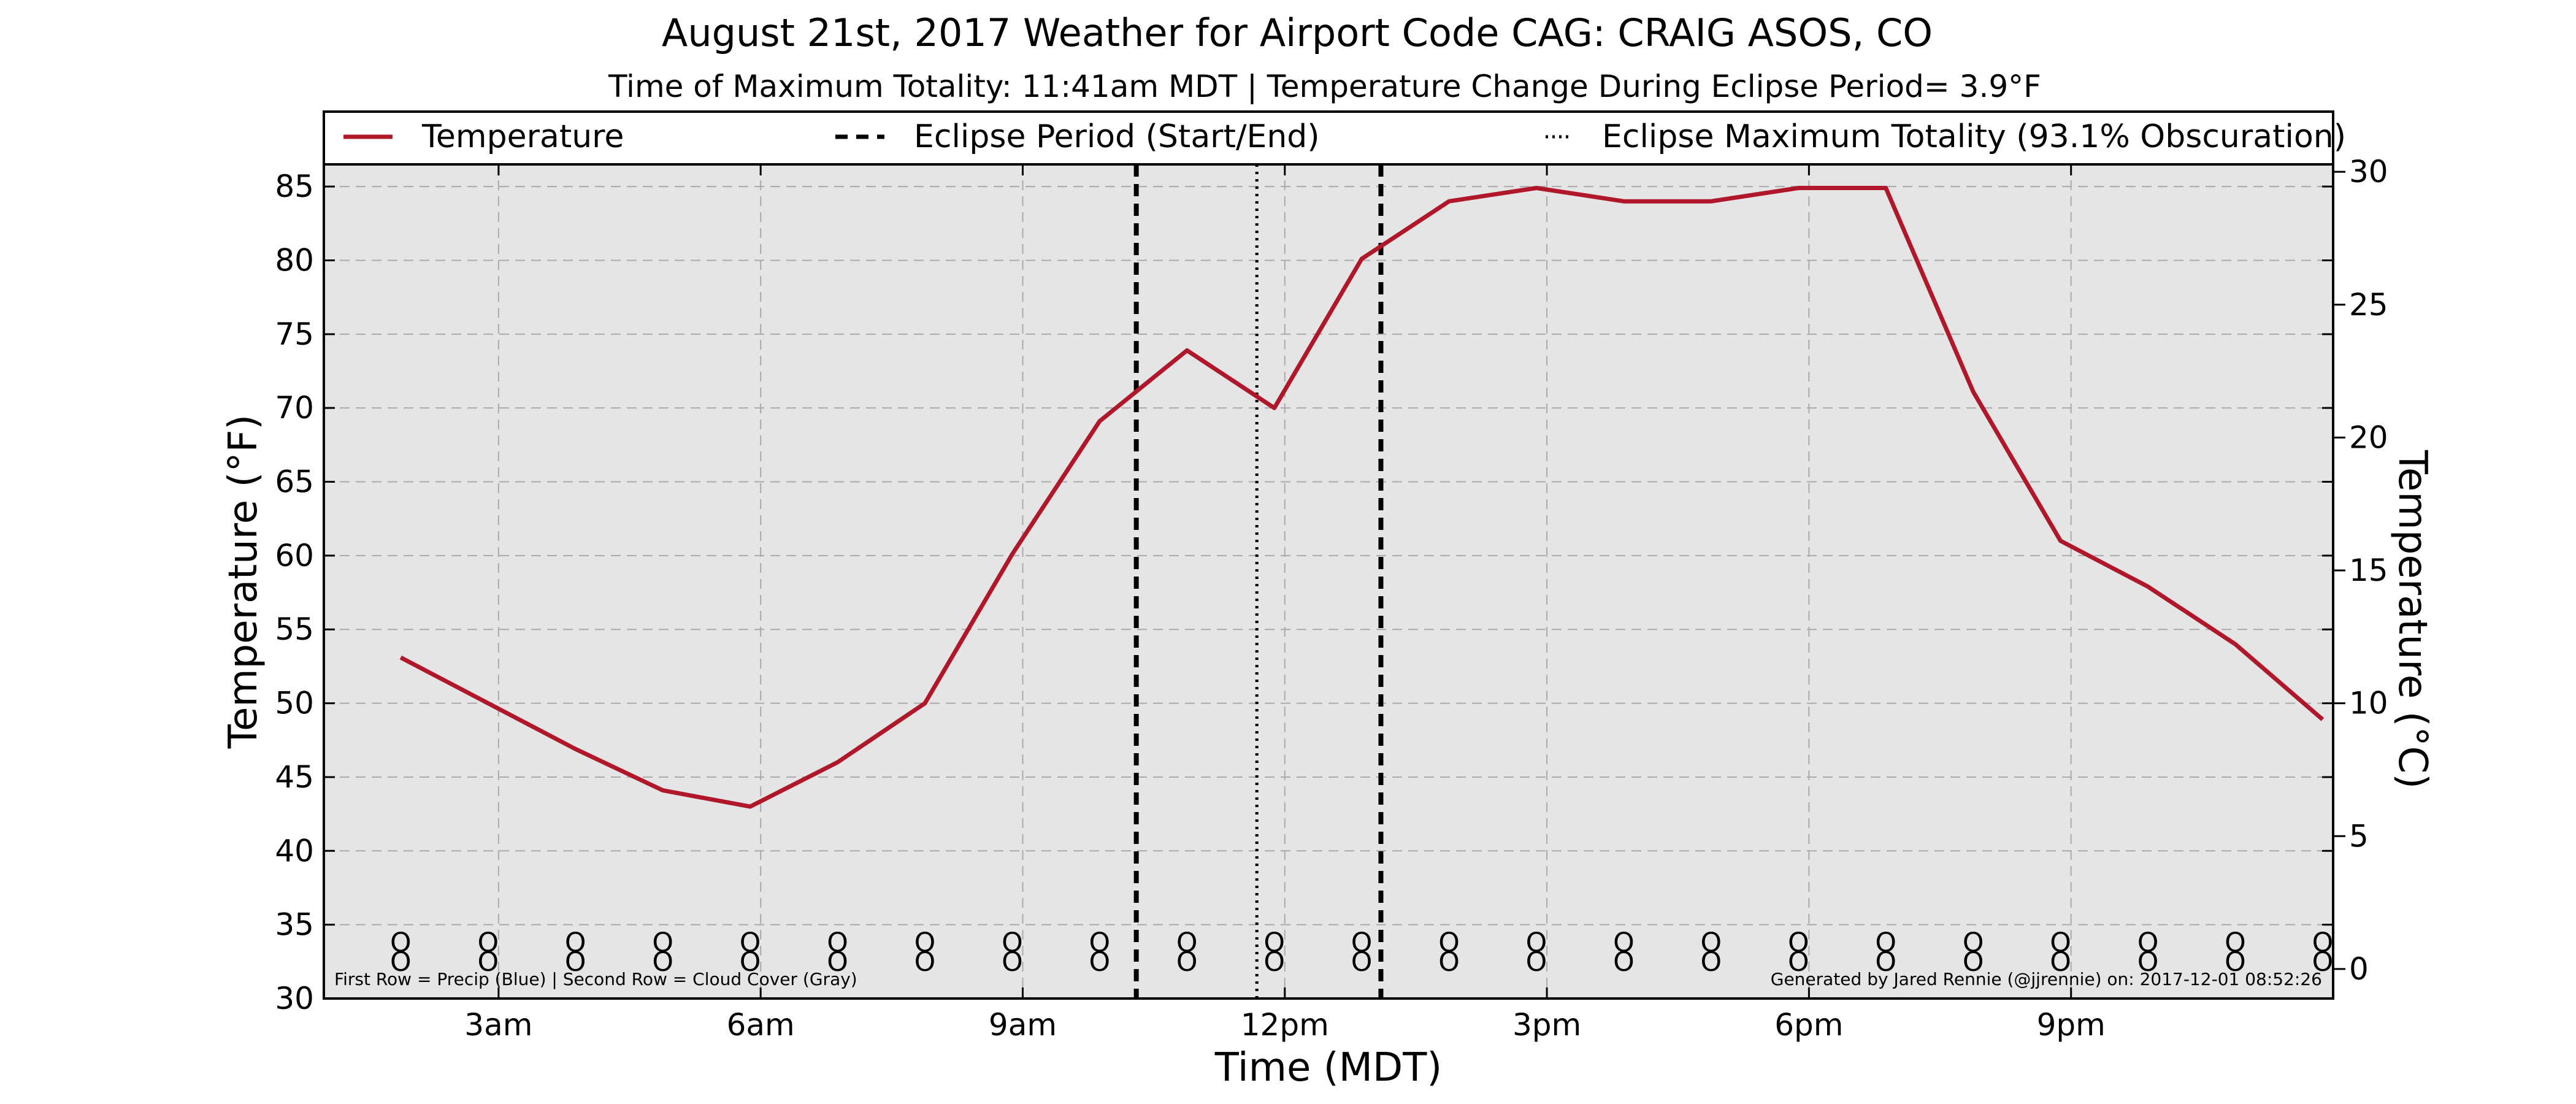 This screenshot has width=2576, height=1104. What do you see at coordinates (1328, 138) in the screenshot?
I see `legend-frame` at bounding box center [1328, 138].